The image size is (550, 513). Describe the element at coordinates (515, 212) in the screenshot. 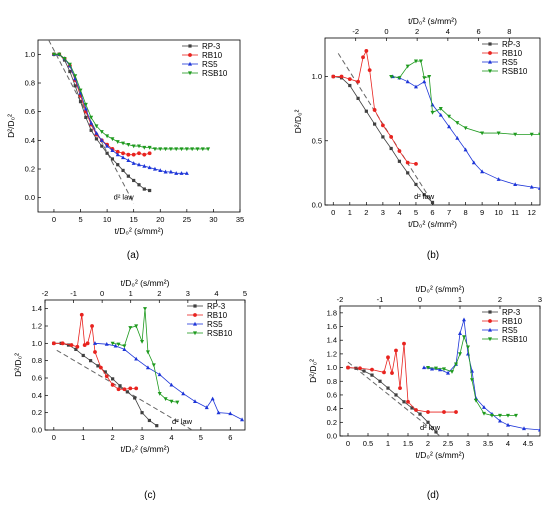

I see `x-tick-label: 11` at that location.